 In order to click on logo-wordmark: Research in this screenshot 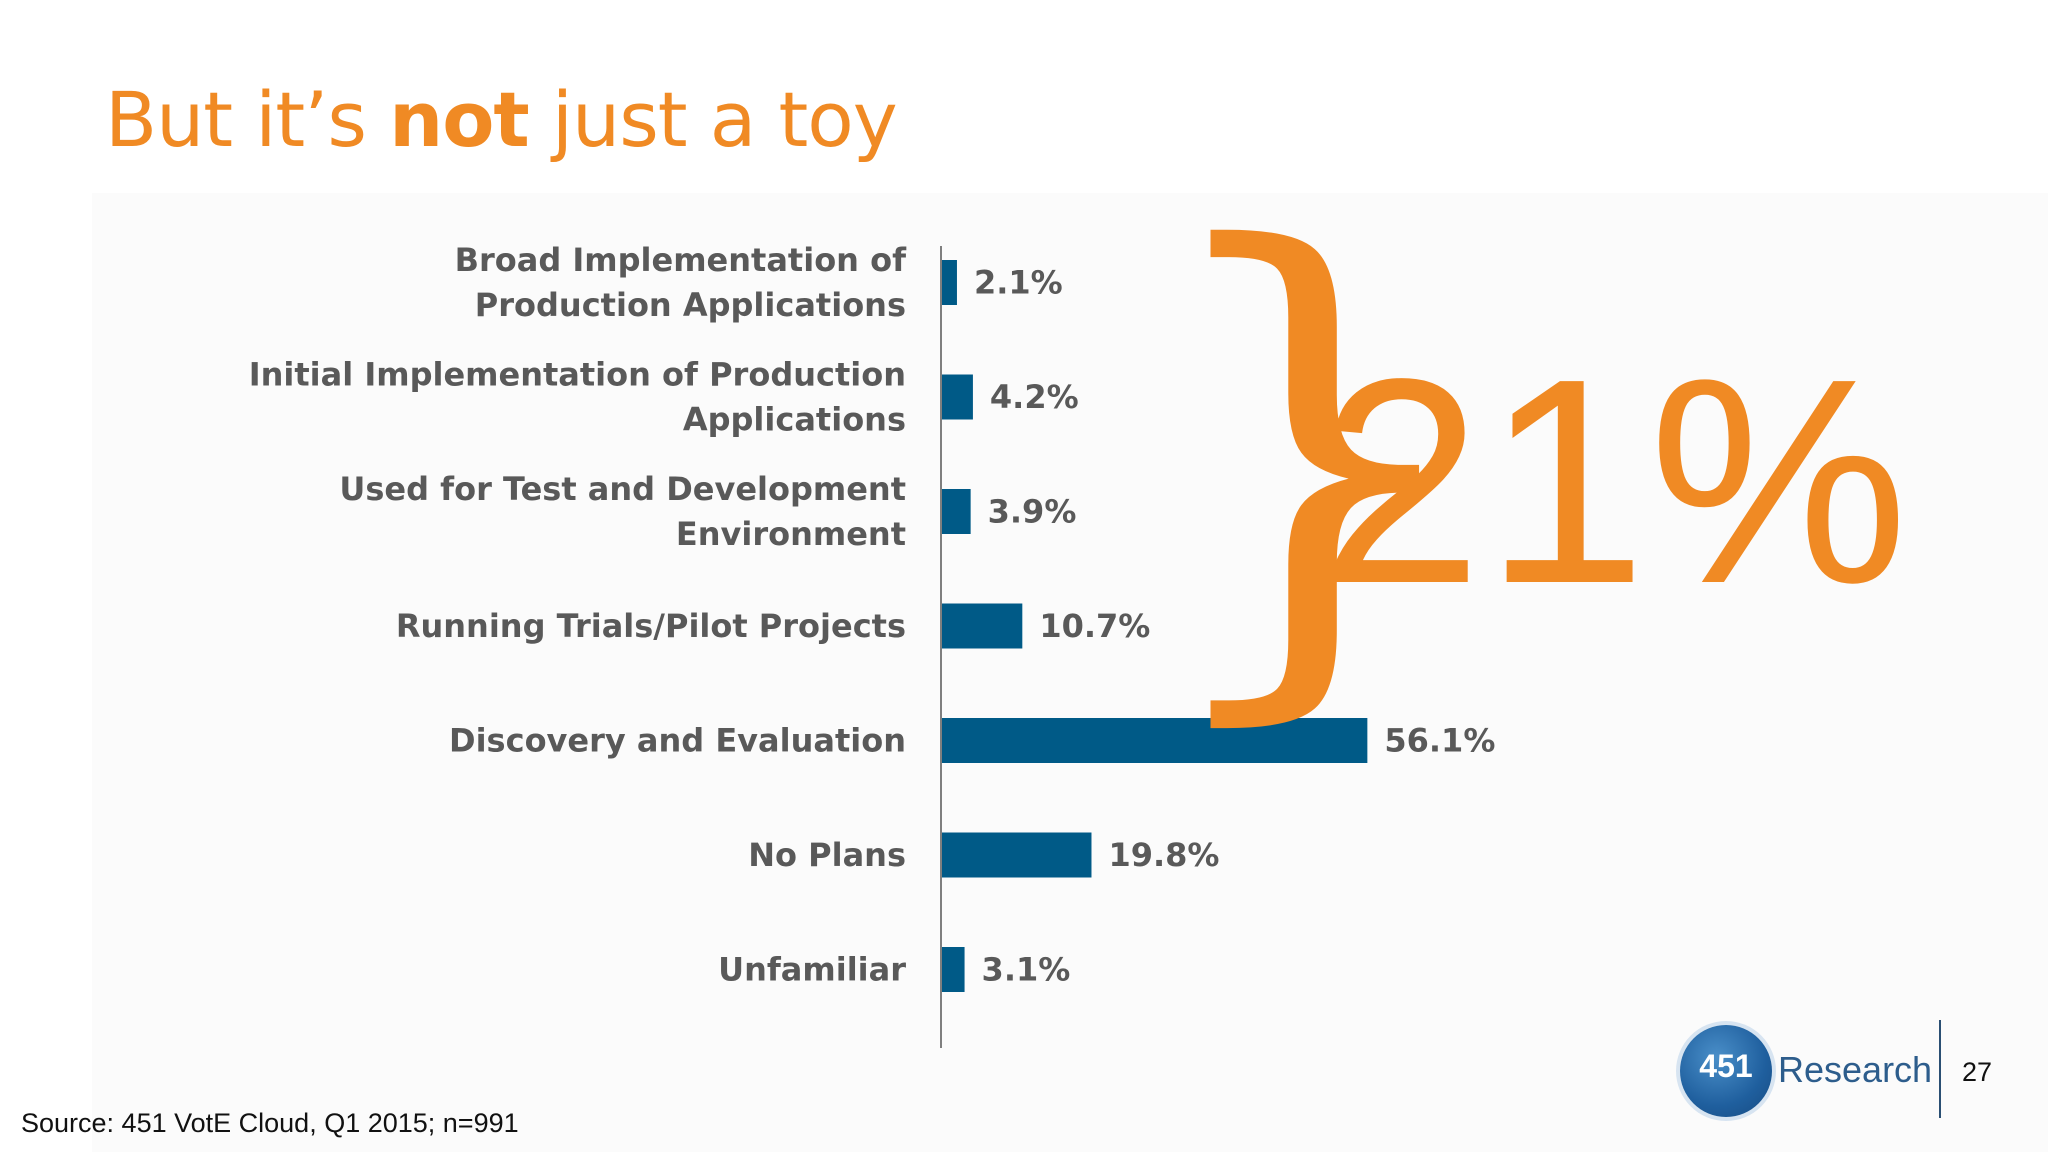, I will do `click(1855, 1069)`.